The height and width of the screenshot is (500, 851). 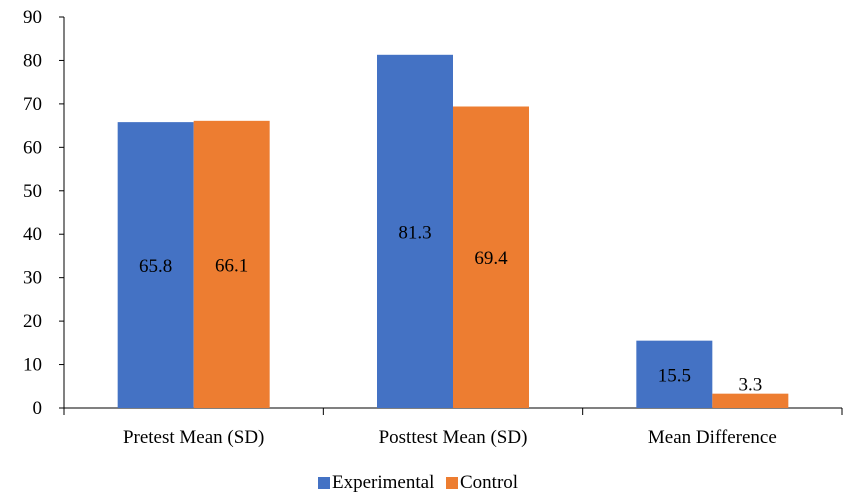 What do you see at coordinates (32, 104) in the screenshot?
I see `y-tick-label: 70` at bounding box center [32, 104].